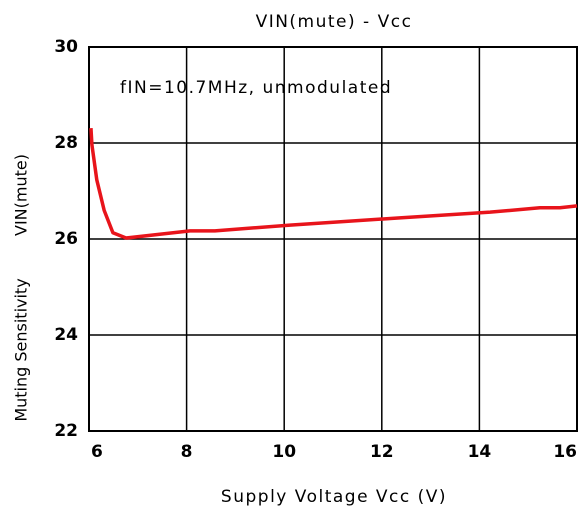 This screenshot has width=584, height=509. I want to click on chart-title: VIN(mute) - Vcc, so click(334, 22).